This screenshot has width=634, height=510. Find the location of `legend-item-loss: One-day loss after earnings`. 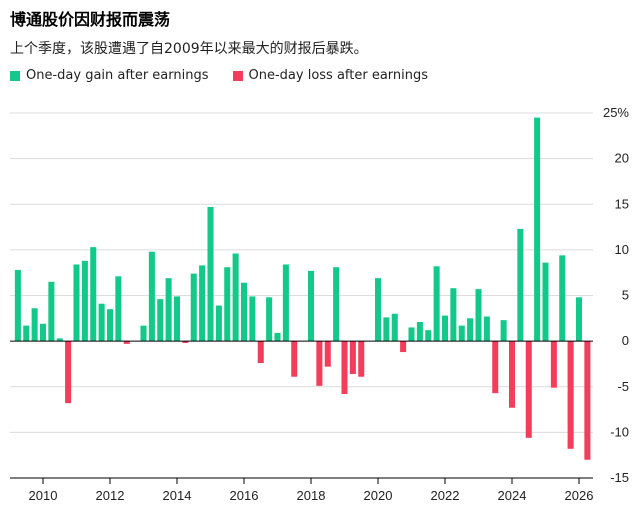

legend-item-loss: One-day loss after earnings is located at coordinates (330, 75).